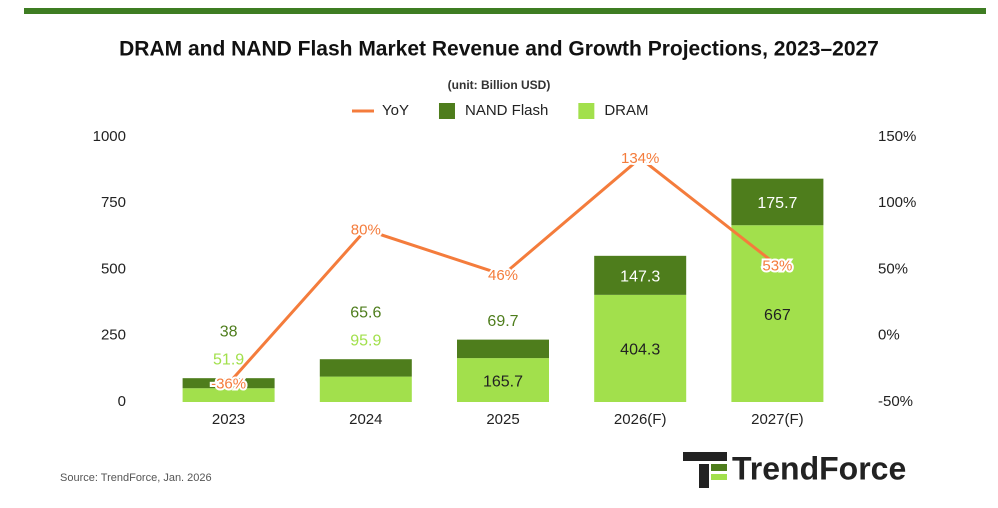 Image resolution: width=998 pixels, height=508 pixels. What do you see at coordinates (113, 335) in the screenshot?
I see `y-tick-label: 250` at bounding box center [113, 335].